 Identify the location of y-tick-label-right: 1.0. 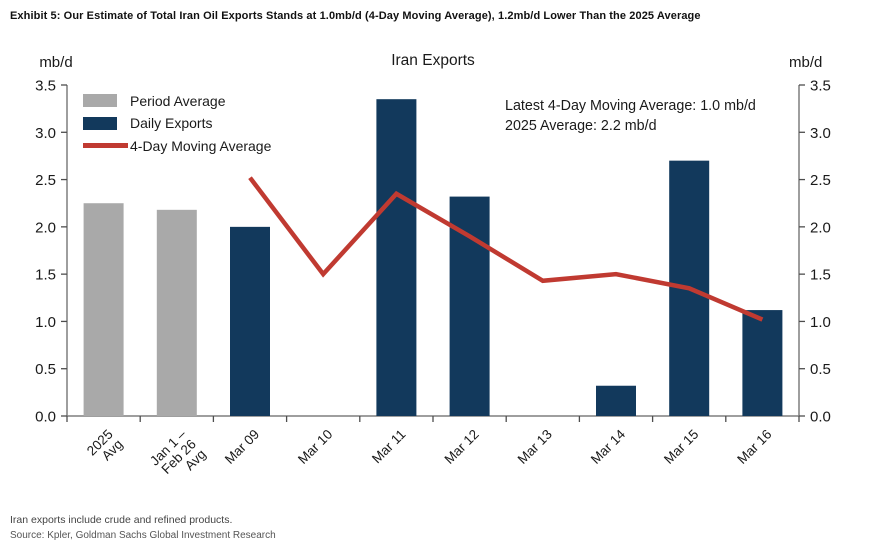
(820, 322).